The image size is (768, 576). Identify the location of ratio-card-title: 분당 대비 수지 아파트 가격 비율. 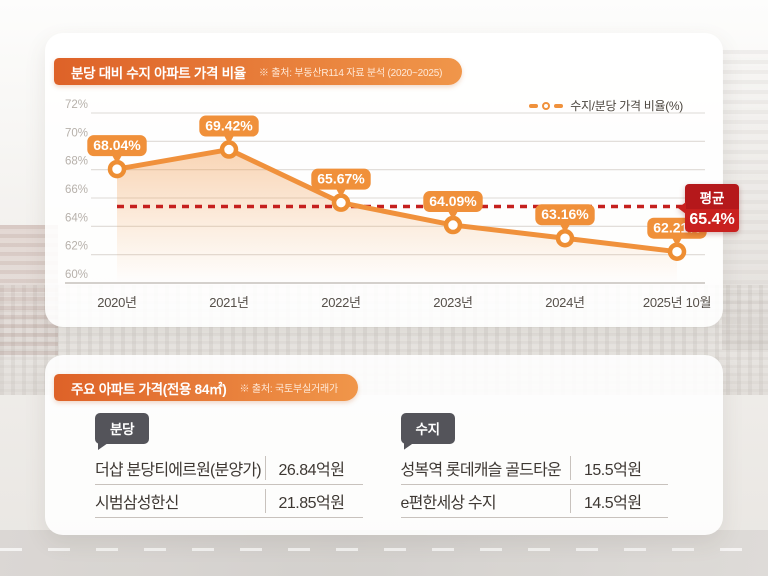
(158, 73).